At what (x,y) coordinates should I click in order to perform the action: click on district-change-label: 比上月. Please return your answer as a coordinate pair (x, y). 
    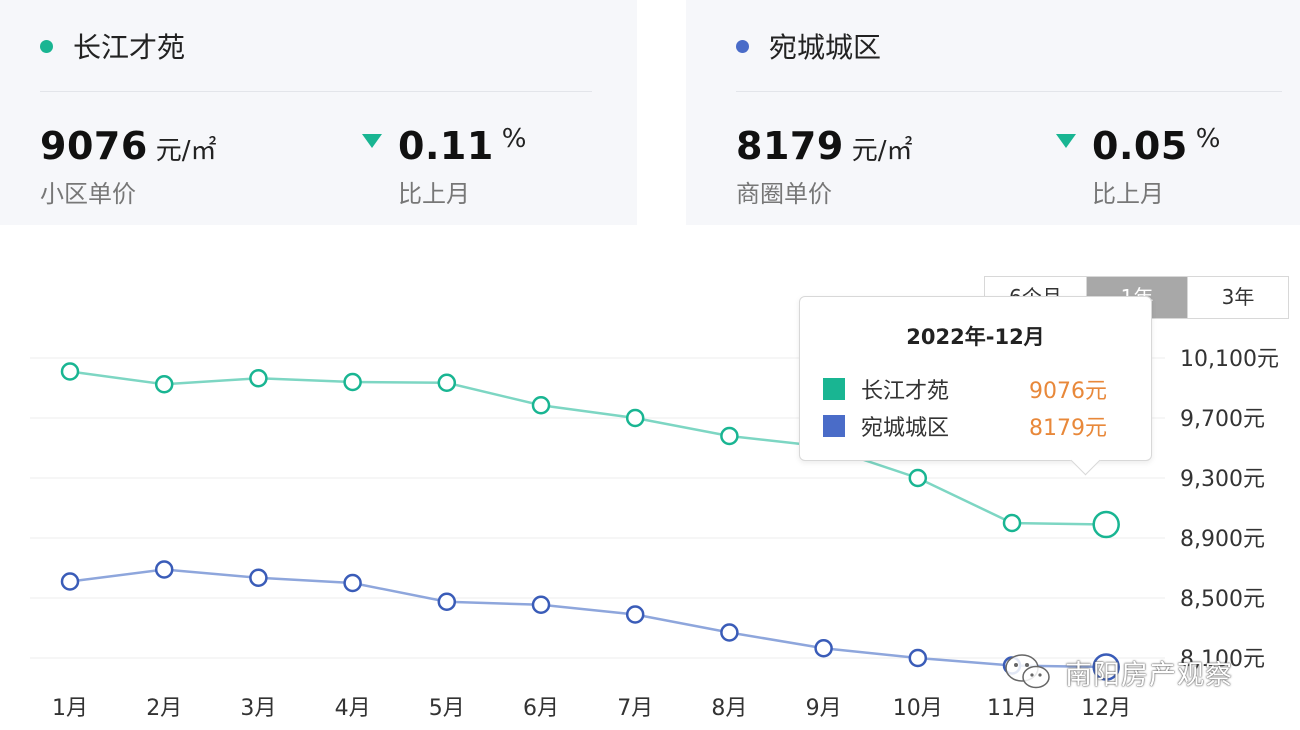
    Looking at the image, I should click on (1128, 194).